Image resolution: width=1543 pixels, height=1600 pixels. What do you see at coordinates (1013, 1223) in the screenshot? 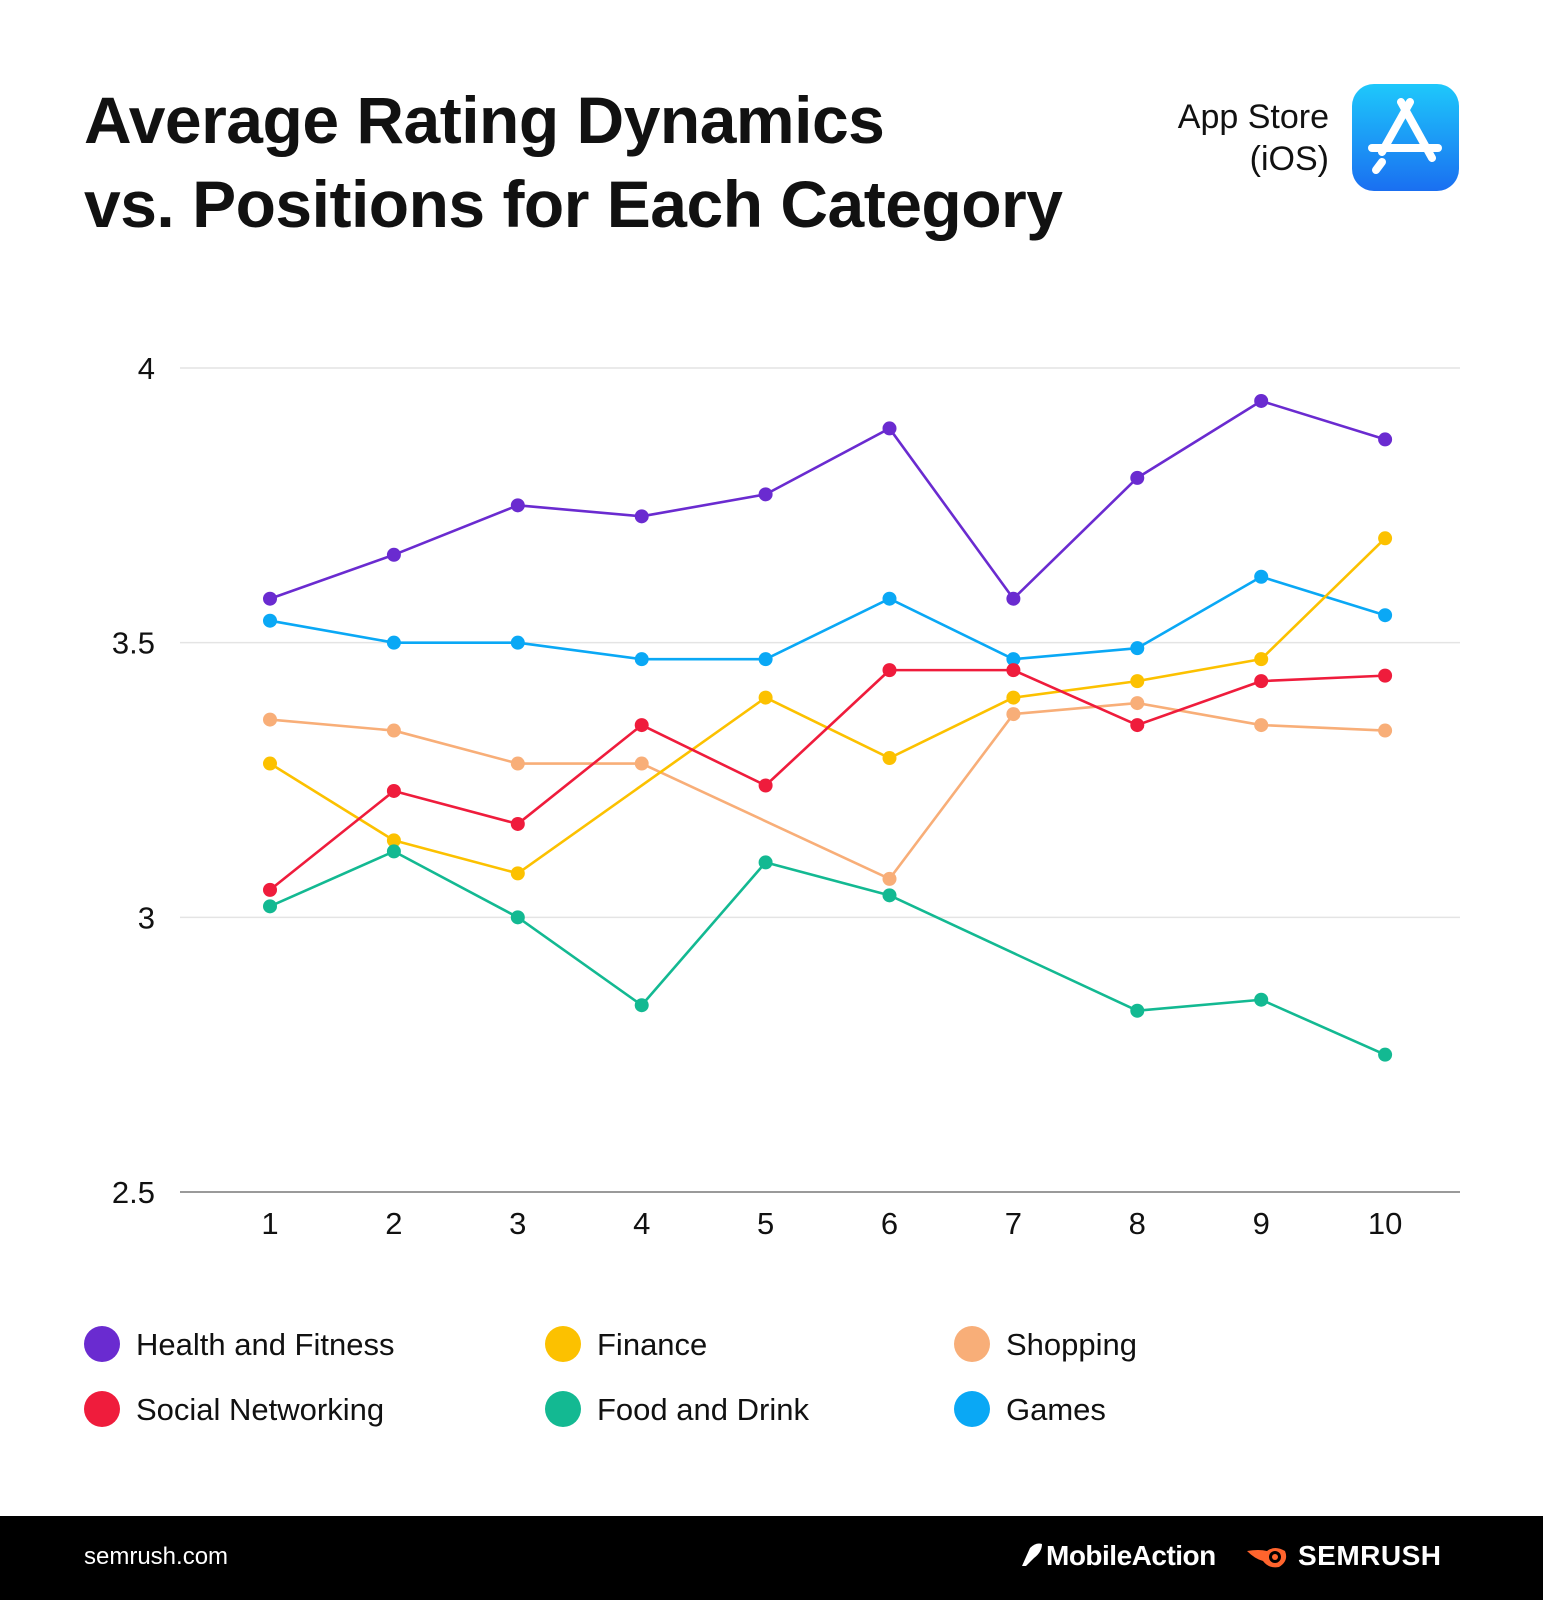
I see `x-tick-label: 7` at bounding box center [1013, 1223].